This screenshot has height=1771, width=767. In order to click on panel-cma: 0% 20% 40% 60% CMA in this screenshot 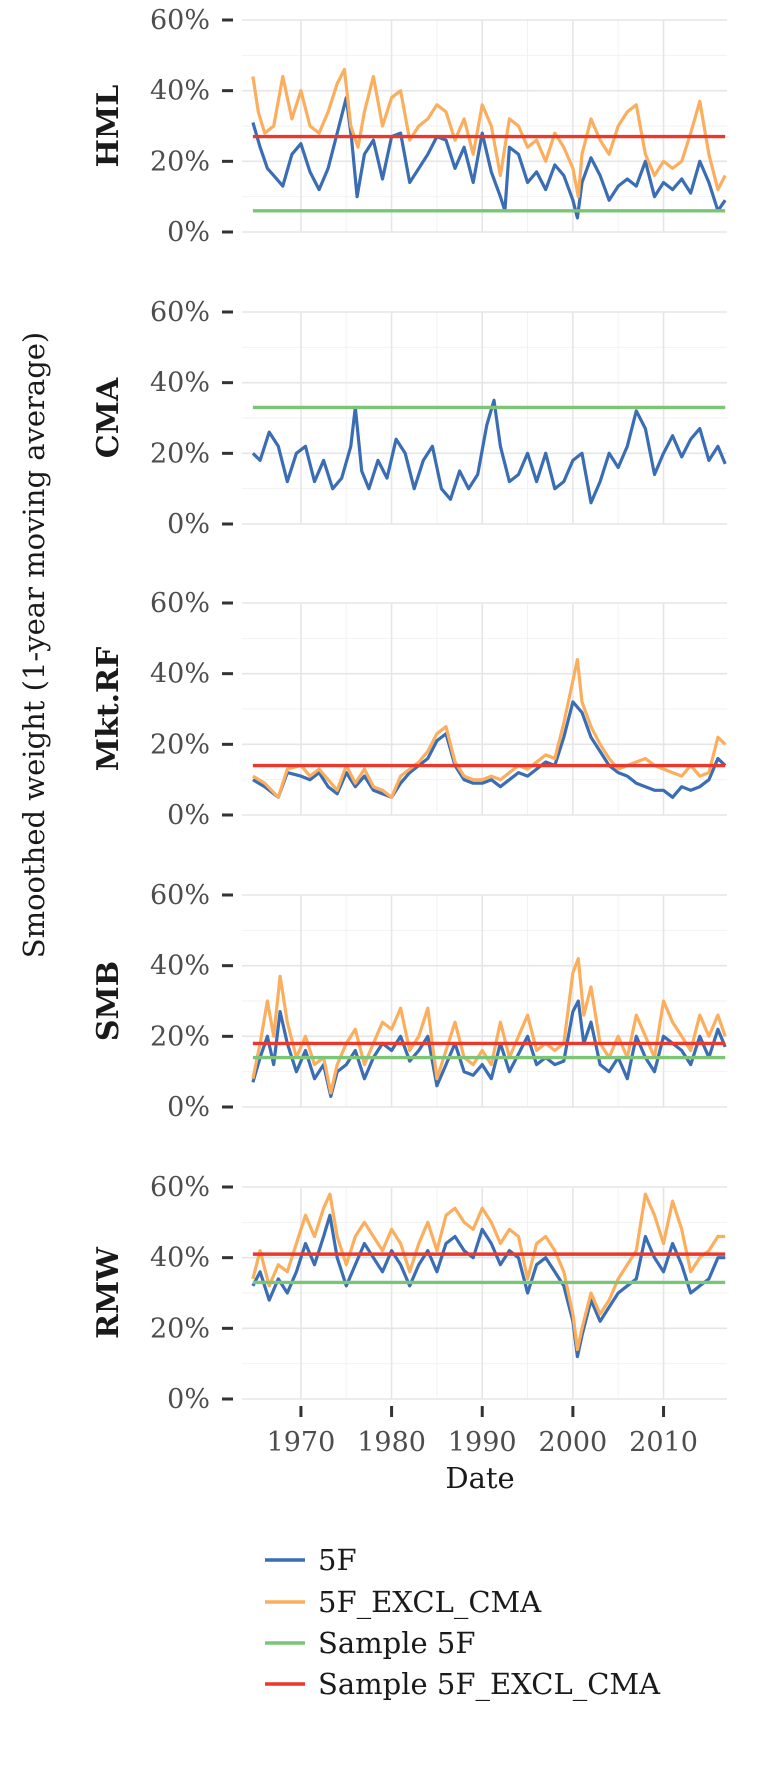, I will do `click(409, 418)`.